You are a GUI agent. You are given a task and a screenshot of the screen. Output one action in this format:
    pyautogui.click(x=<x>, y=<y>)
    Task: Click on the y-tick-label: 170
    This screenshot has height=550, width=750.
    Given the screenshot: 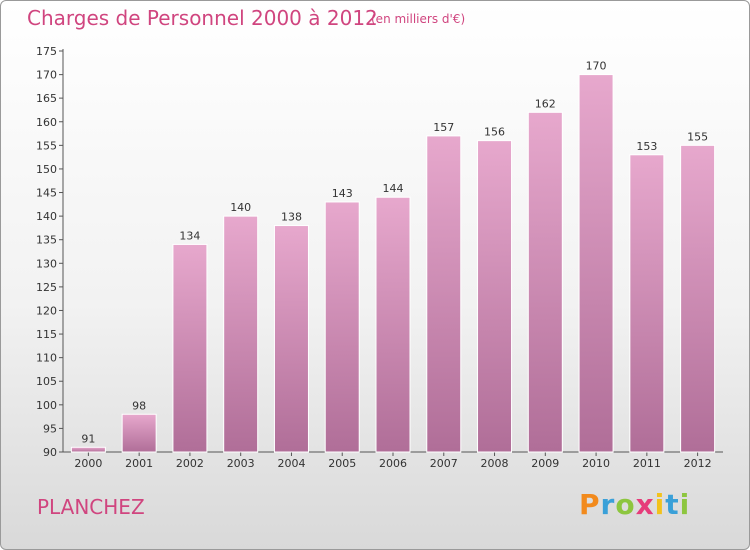 What is the action you would take?
    pyautogui.click(x=46, y=75)
    